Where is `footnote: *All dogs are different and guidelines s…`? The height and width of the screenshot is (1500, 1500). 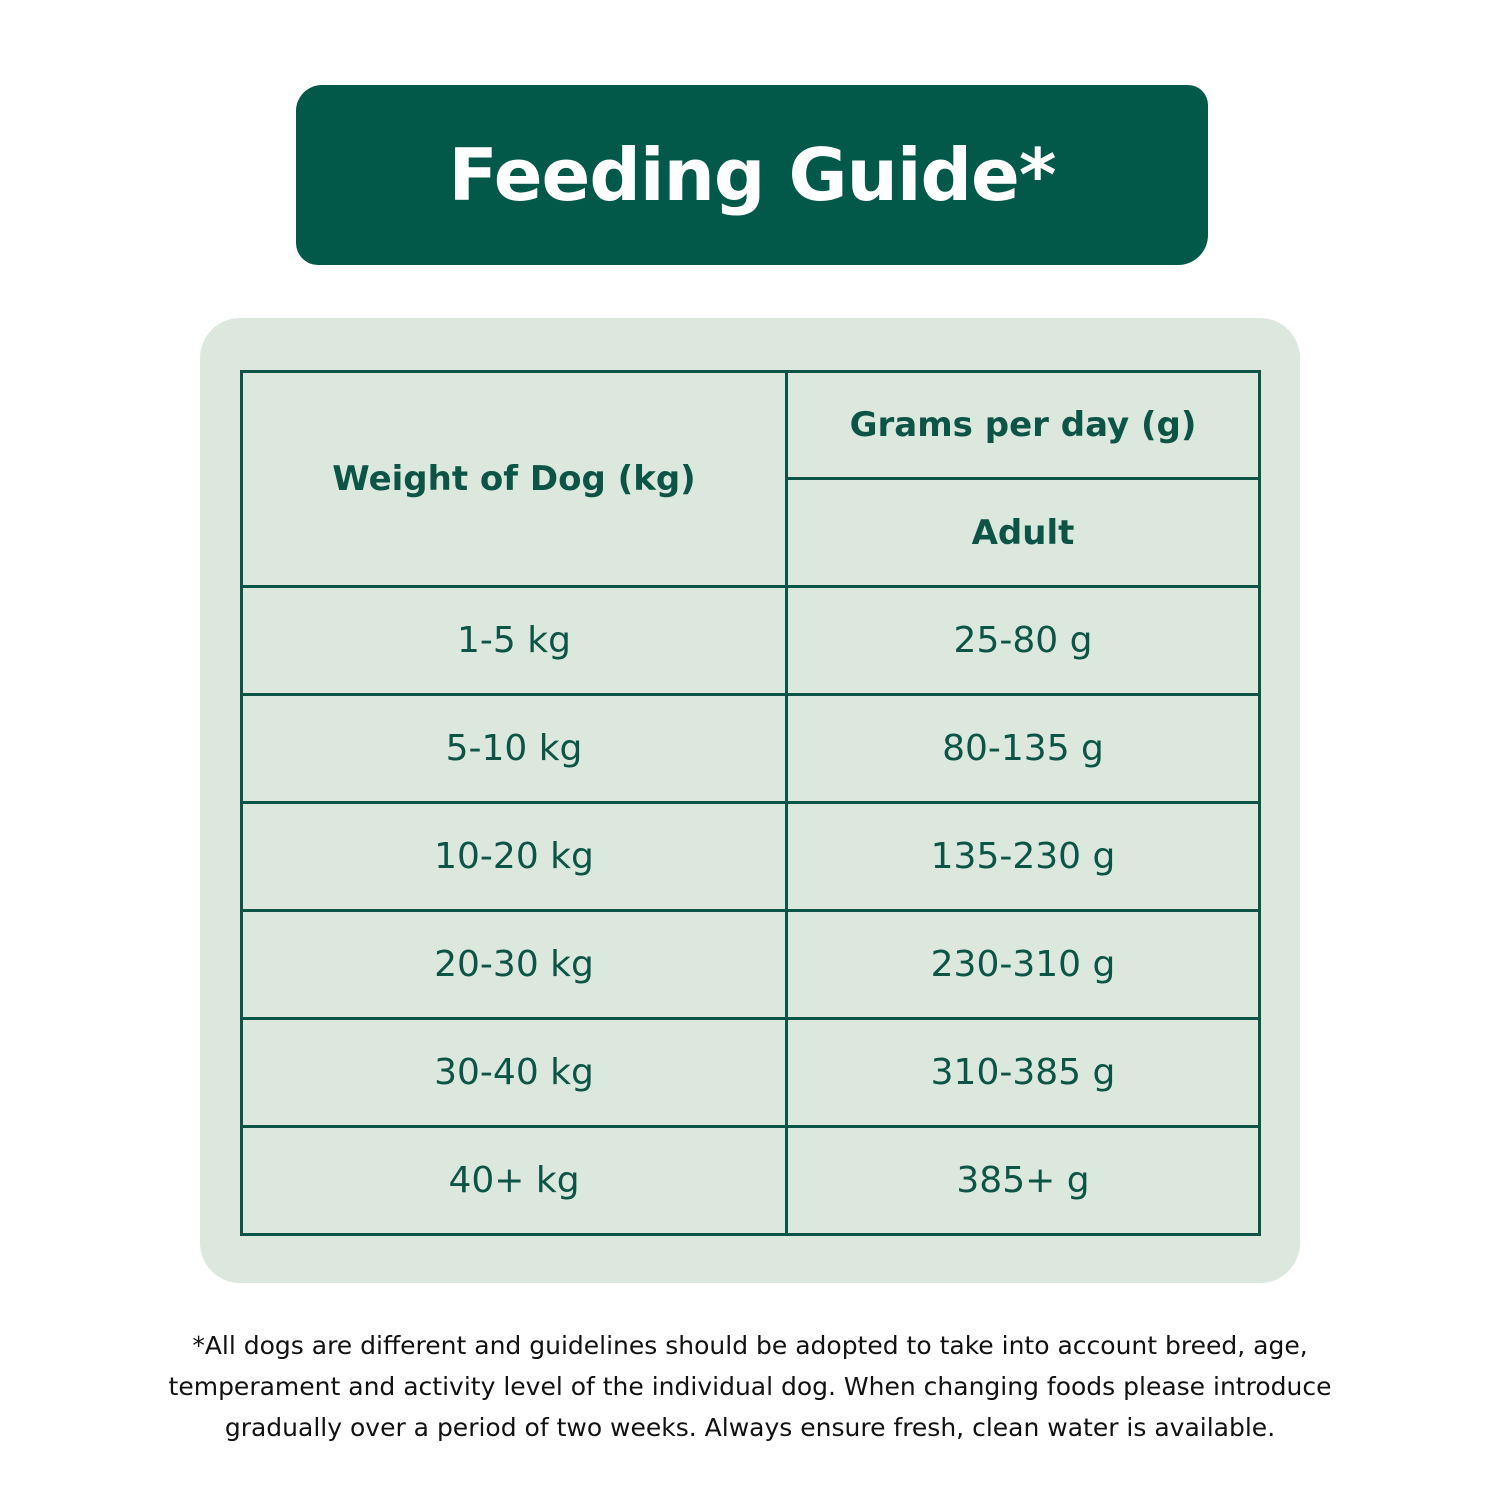 footnote: *All dogs are different and guidelines s… is located at coordinates (750, 1386).